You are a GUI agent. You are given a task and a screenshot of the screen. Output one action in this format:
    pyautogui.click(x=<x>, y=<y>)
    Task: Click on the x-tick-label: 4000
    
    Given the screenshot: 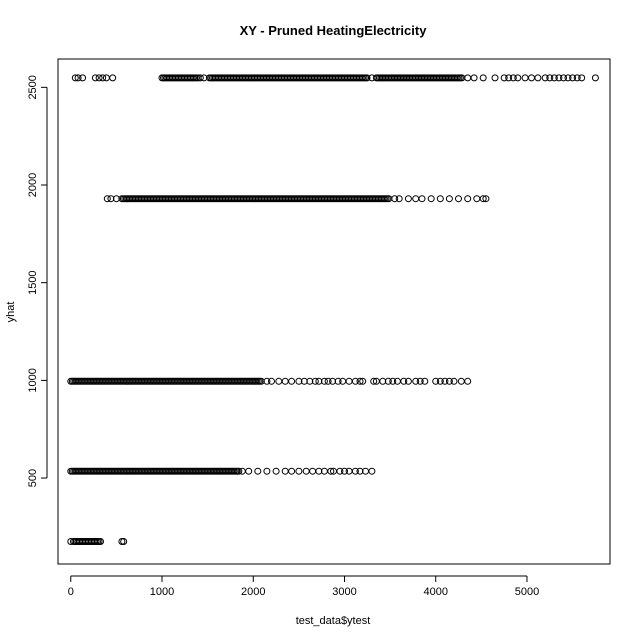 What is the action you would take?
    pyautogui.click(x=435, y=592)
    